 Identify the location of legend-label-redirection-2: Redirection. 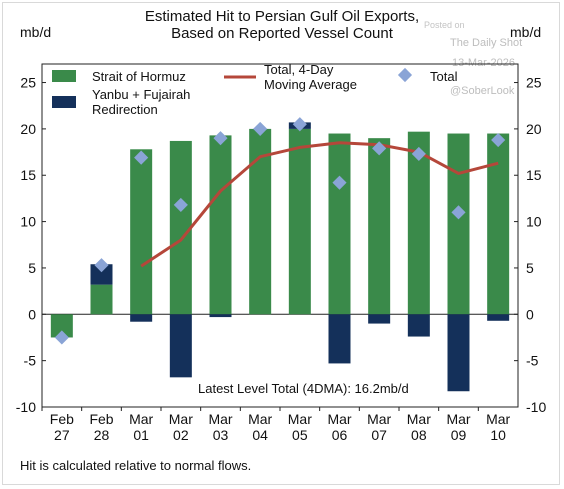
(125, 109).